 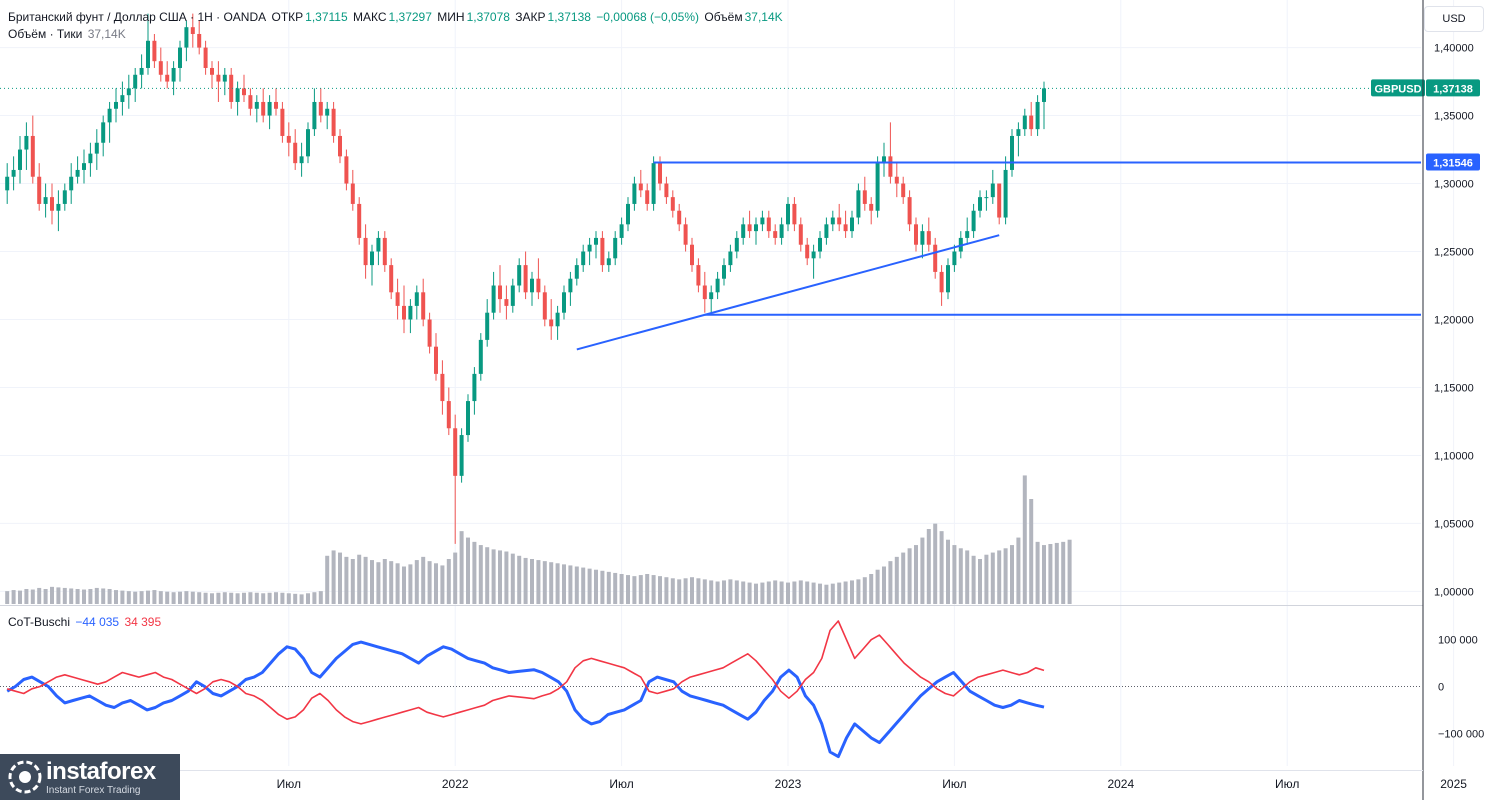 I want to click on currency-button: USD, so click(x=1454, y=19).